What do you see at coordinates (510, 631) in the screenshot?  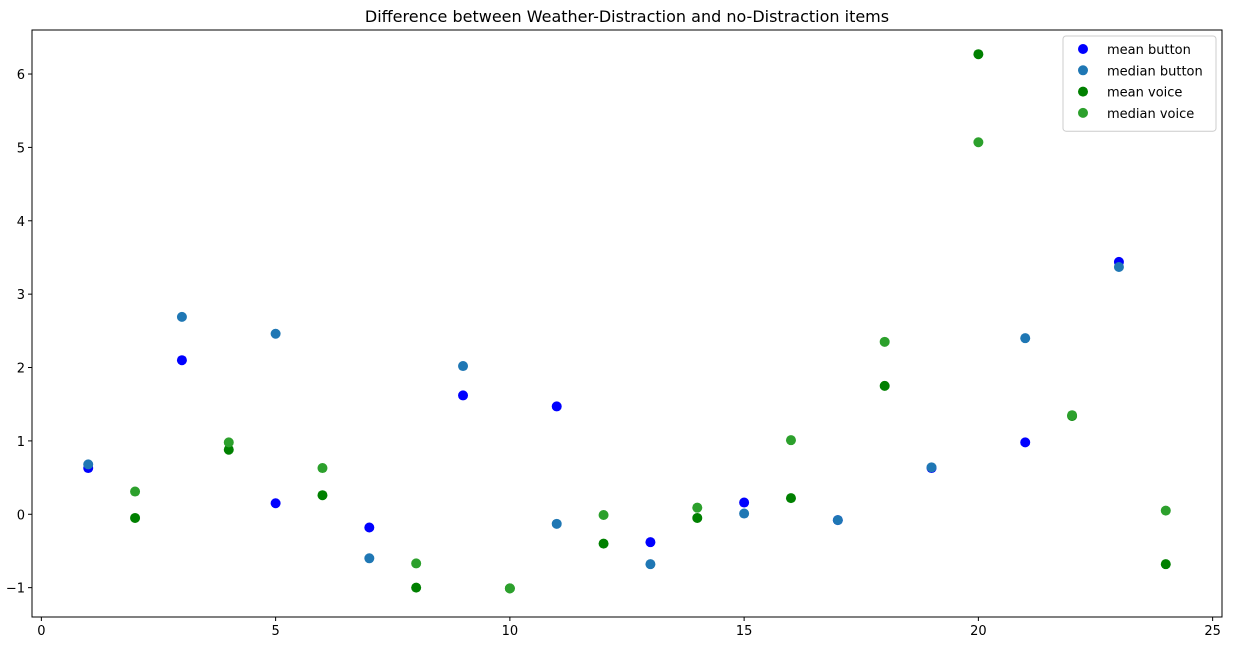 I see `x-tick-label: 10` at bounding box center [510, 631].